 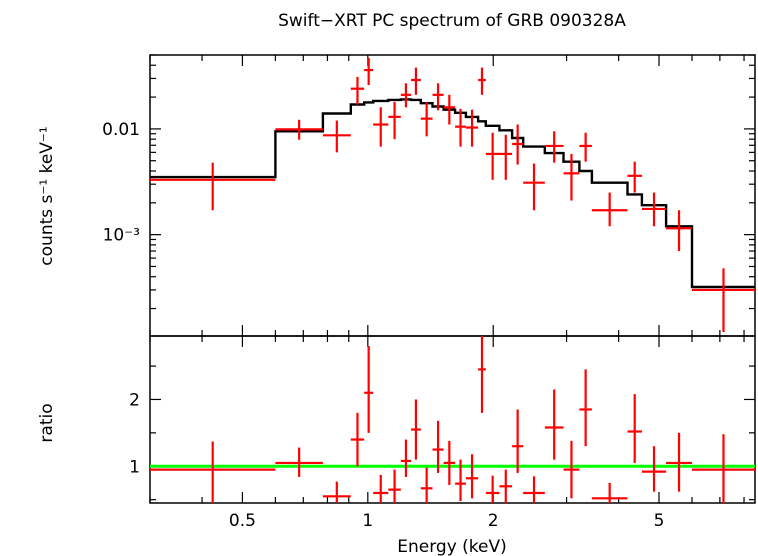 I want to click on x-tick-label: 2, so click(x=493, y=521).